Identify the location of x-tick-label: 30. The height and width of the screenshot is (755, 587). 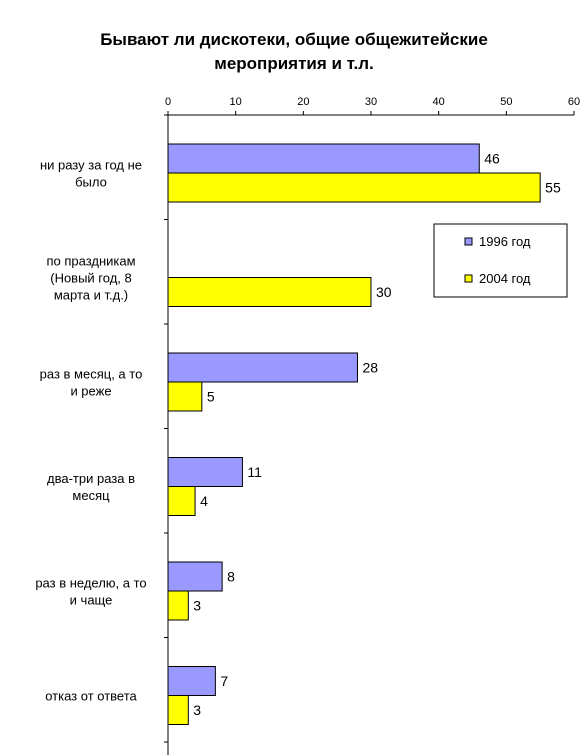
(371, 102).